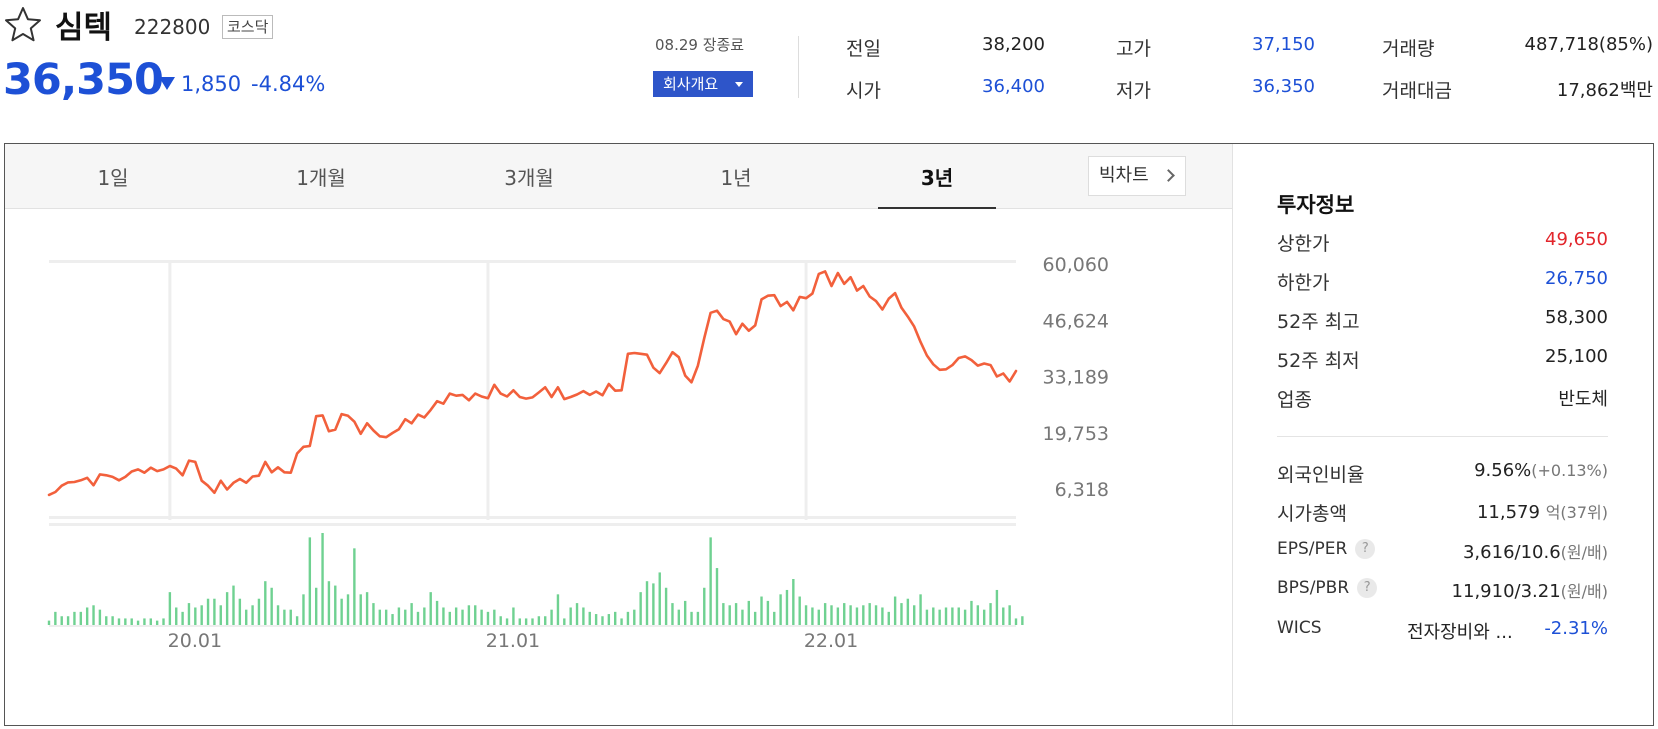 The image size is (1658, 729). I want to click on industry-value: 반도체, so click(1583, 399).